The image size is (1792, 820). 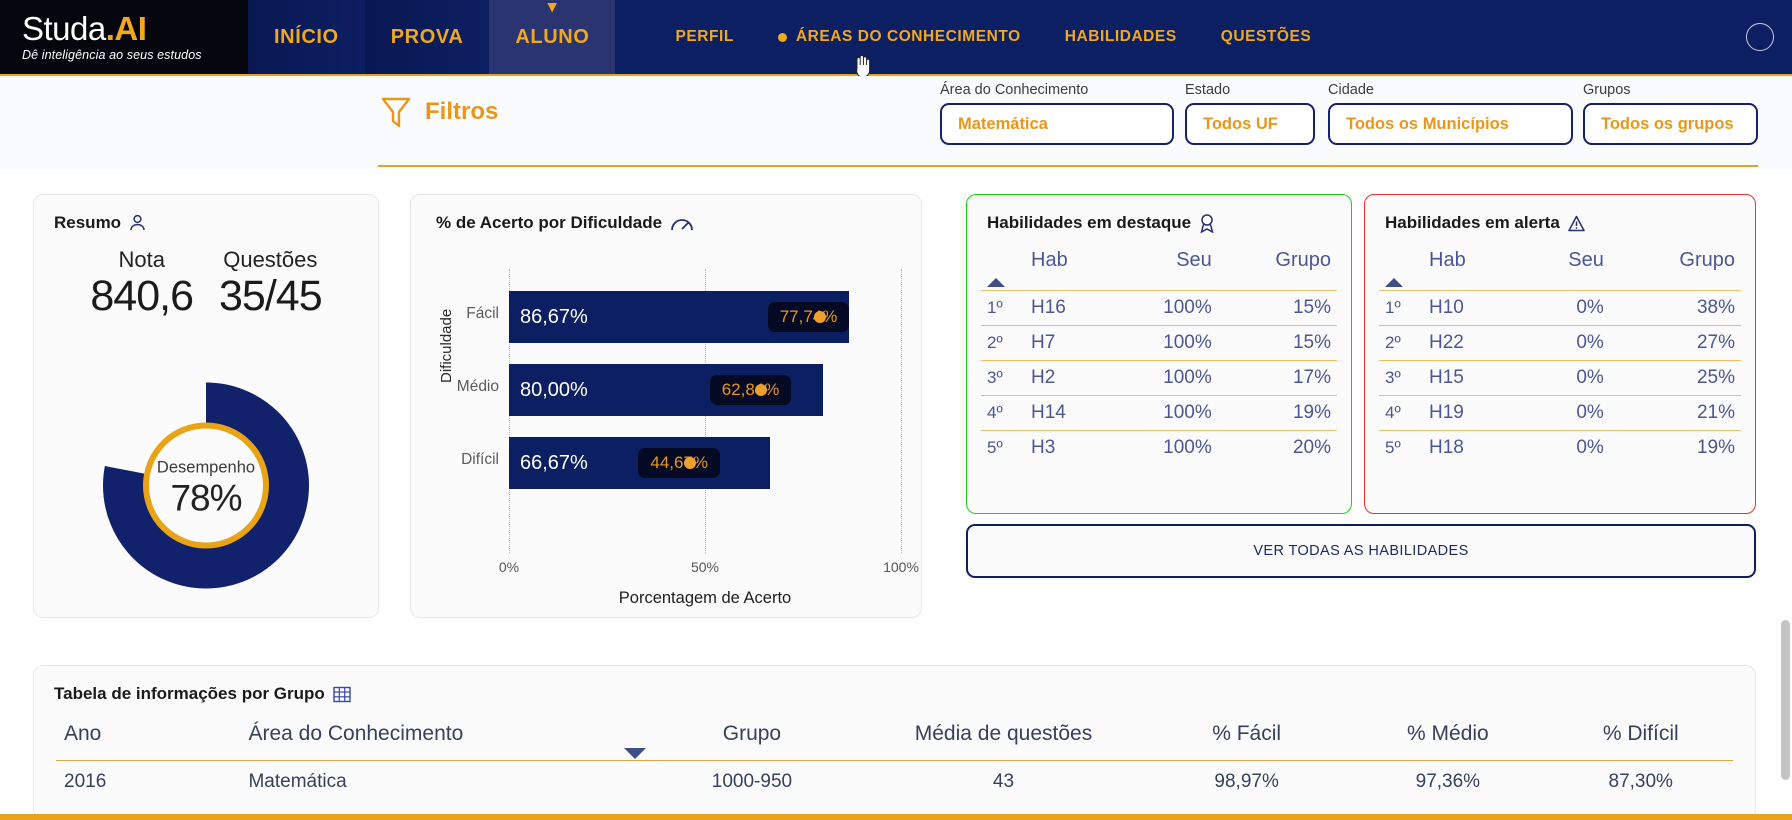 What do you see at coordinates (1101, 223) in the screenshot?
I see `destaque-title: Habilidades em destaque` at bounding box center [1101, 223].